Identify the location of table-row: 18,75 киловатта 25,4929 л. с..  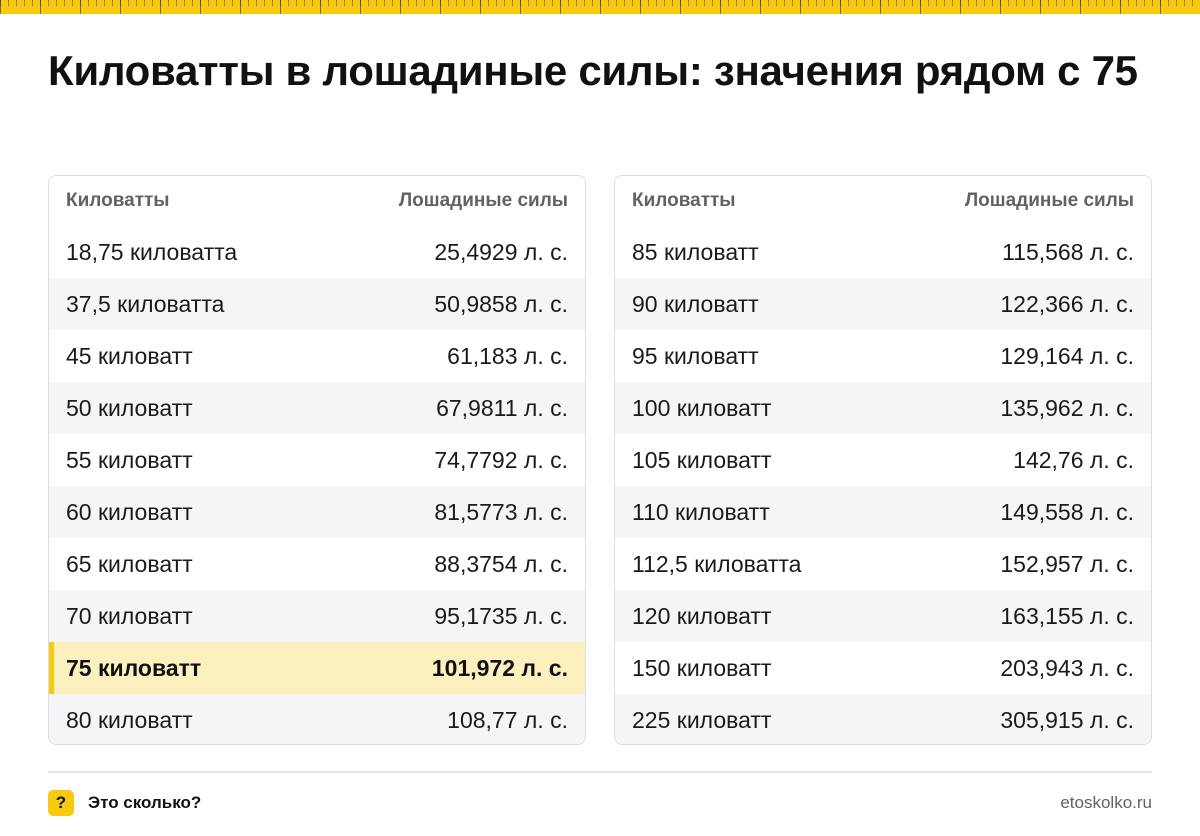
(317, 252).